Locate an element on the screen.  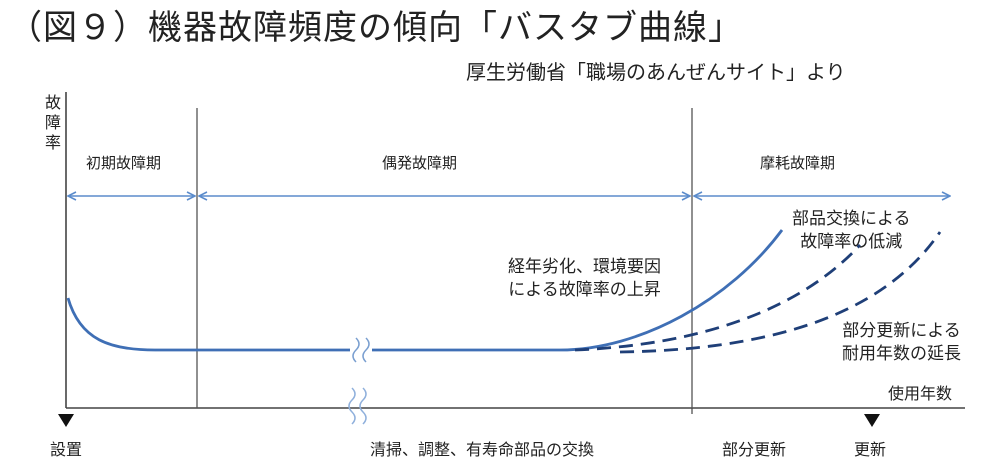
installation-marker-icon is located at coordinates (66, 420).